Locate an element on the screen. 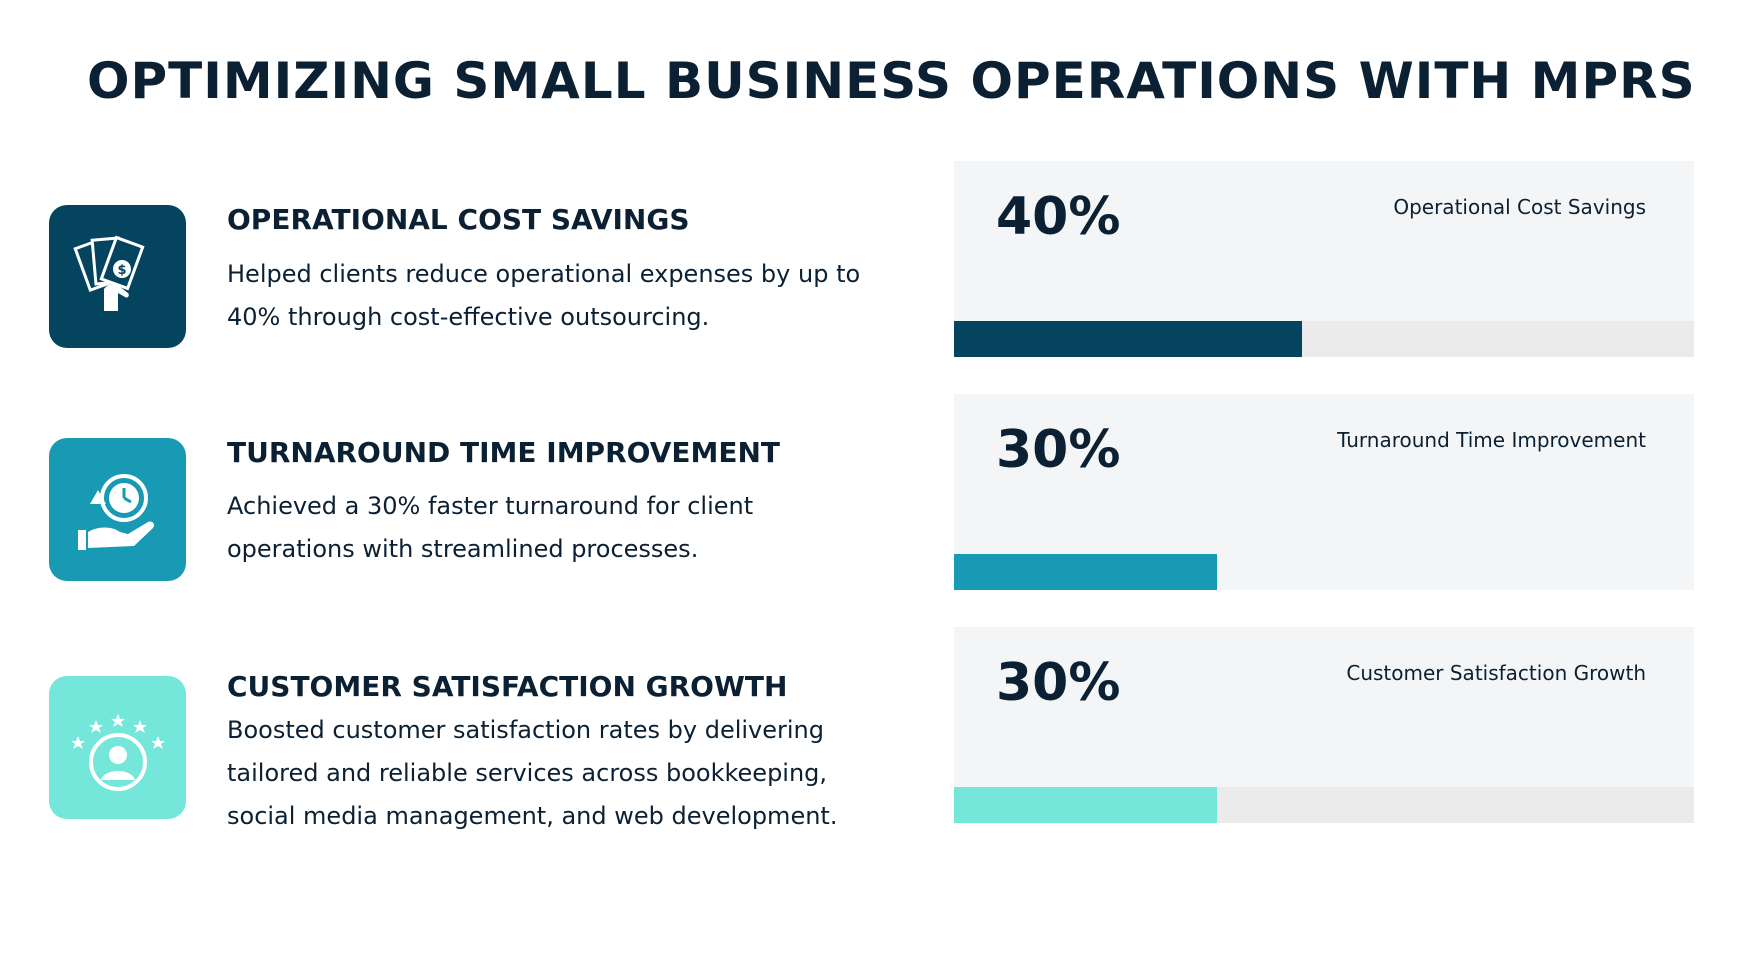 The image size is (1738, 978). item-title-customer-satisfaction: CUSTOMER SATISFACTION GROWTH is located at coordinates (507, 686).